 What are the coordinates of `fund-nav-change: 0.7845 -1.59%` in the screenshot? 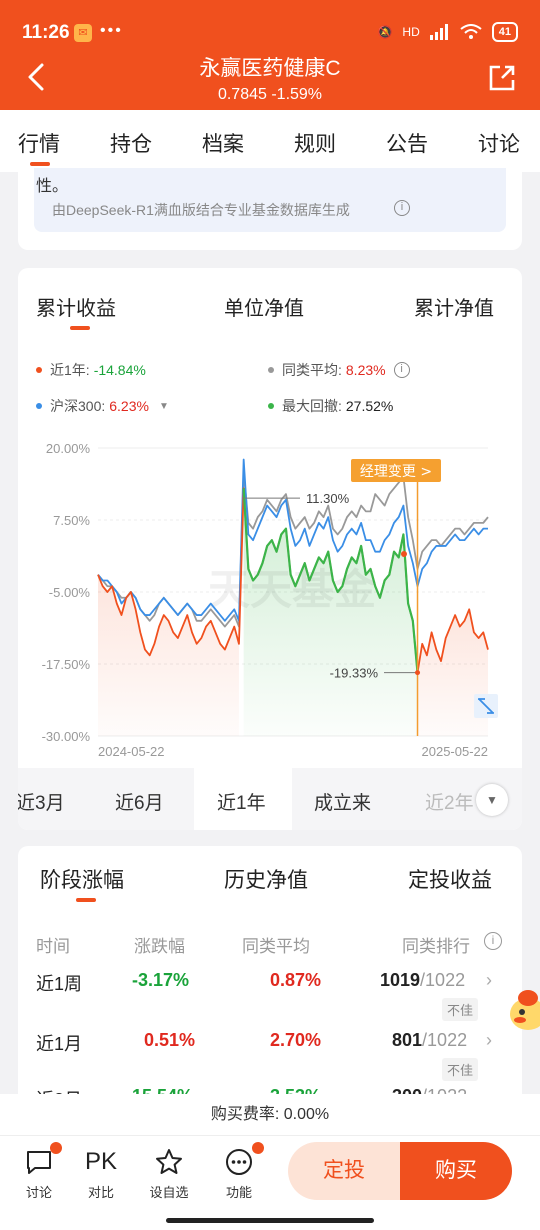 It's located at (270, 94).